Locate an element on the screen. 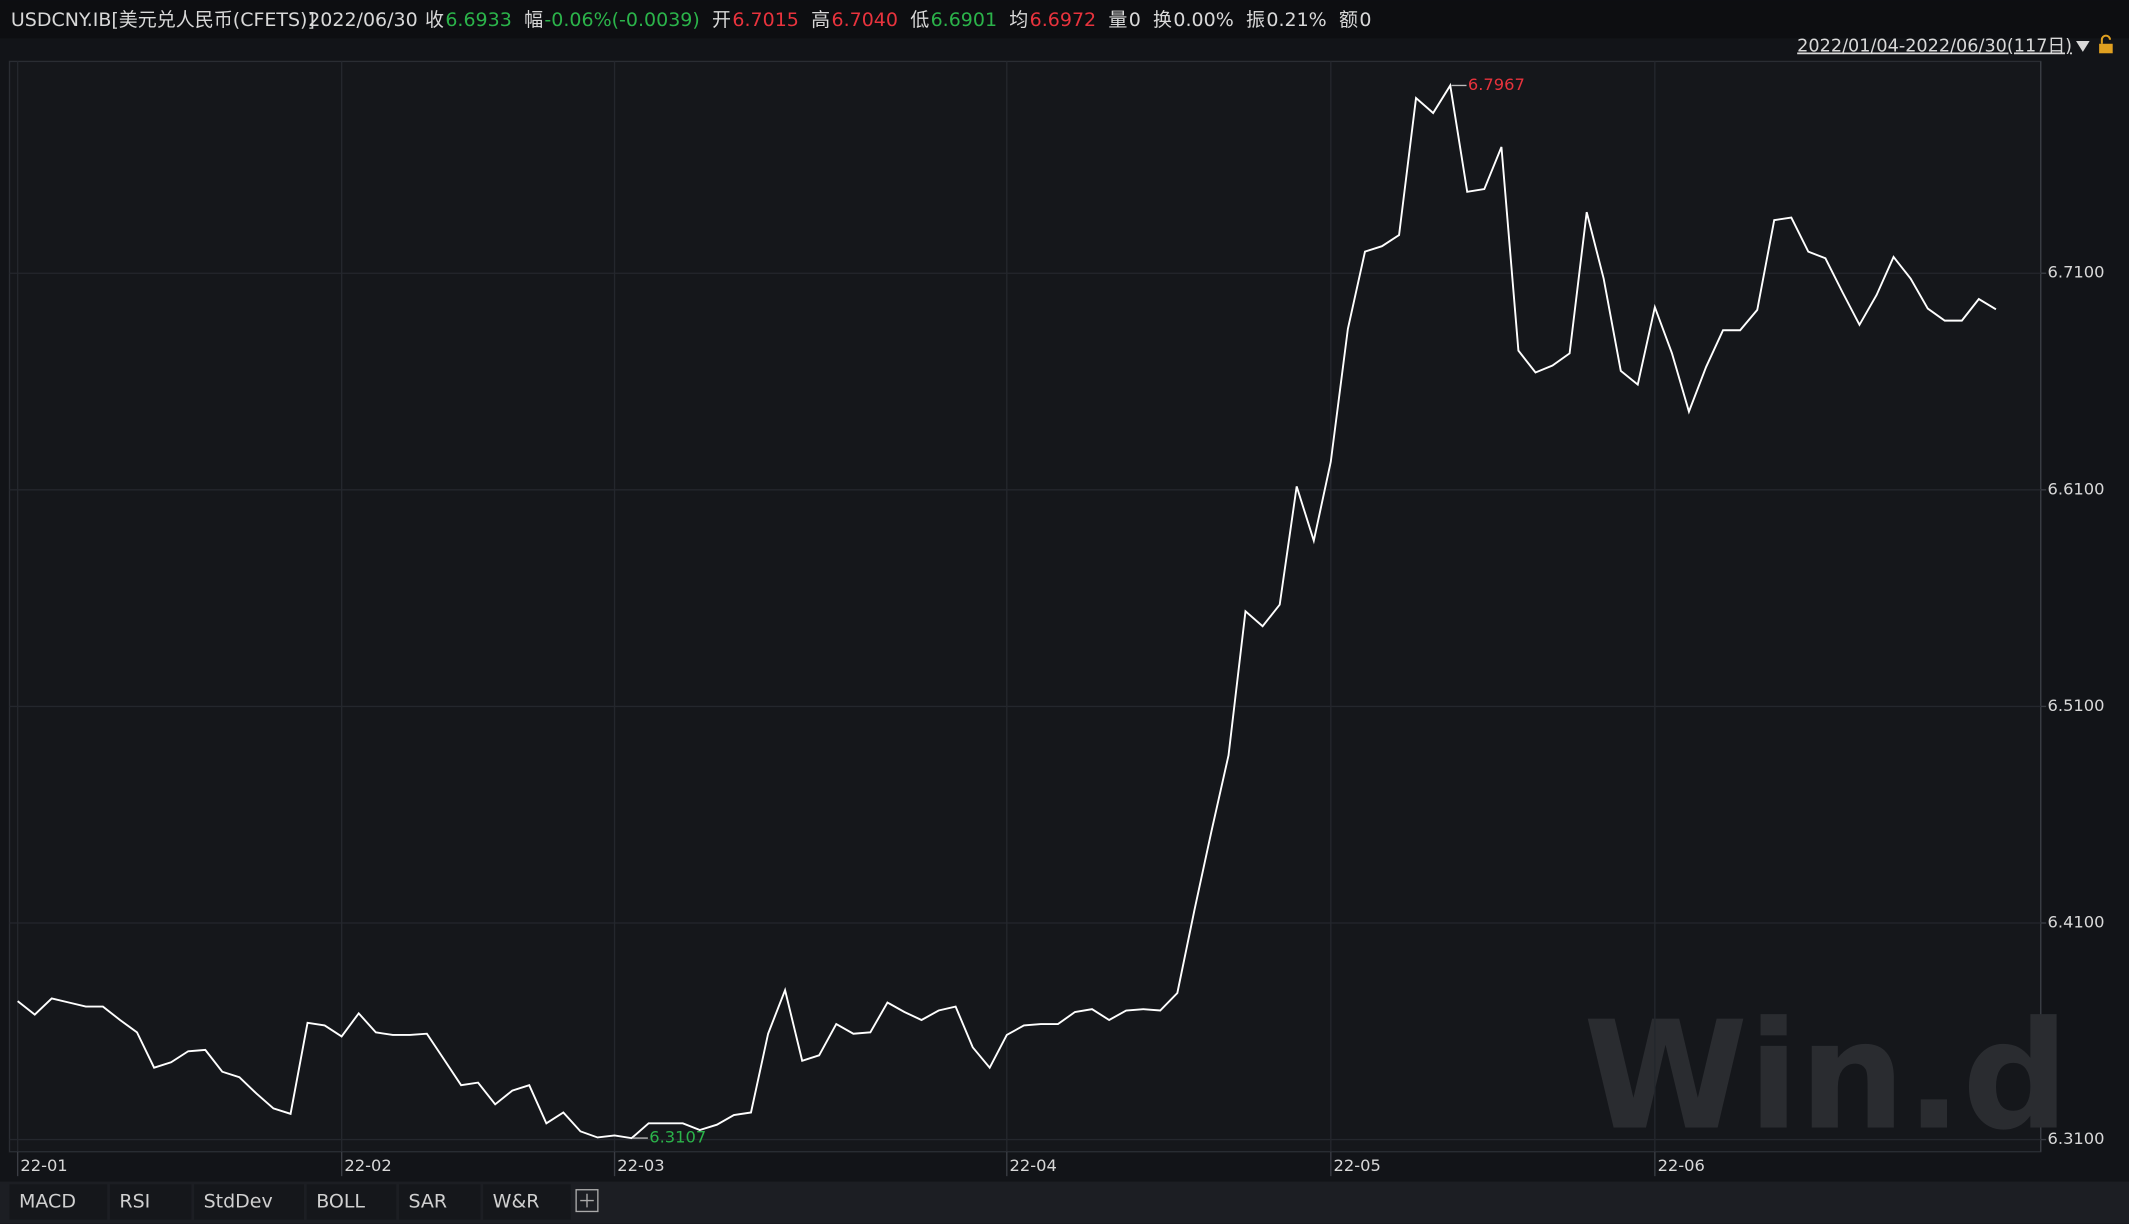 The height and width of the screenshot is (1224, 2129). date-range: 2022/01/04-2022/06/30(117日) is located at coordinates (1934, 46).